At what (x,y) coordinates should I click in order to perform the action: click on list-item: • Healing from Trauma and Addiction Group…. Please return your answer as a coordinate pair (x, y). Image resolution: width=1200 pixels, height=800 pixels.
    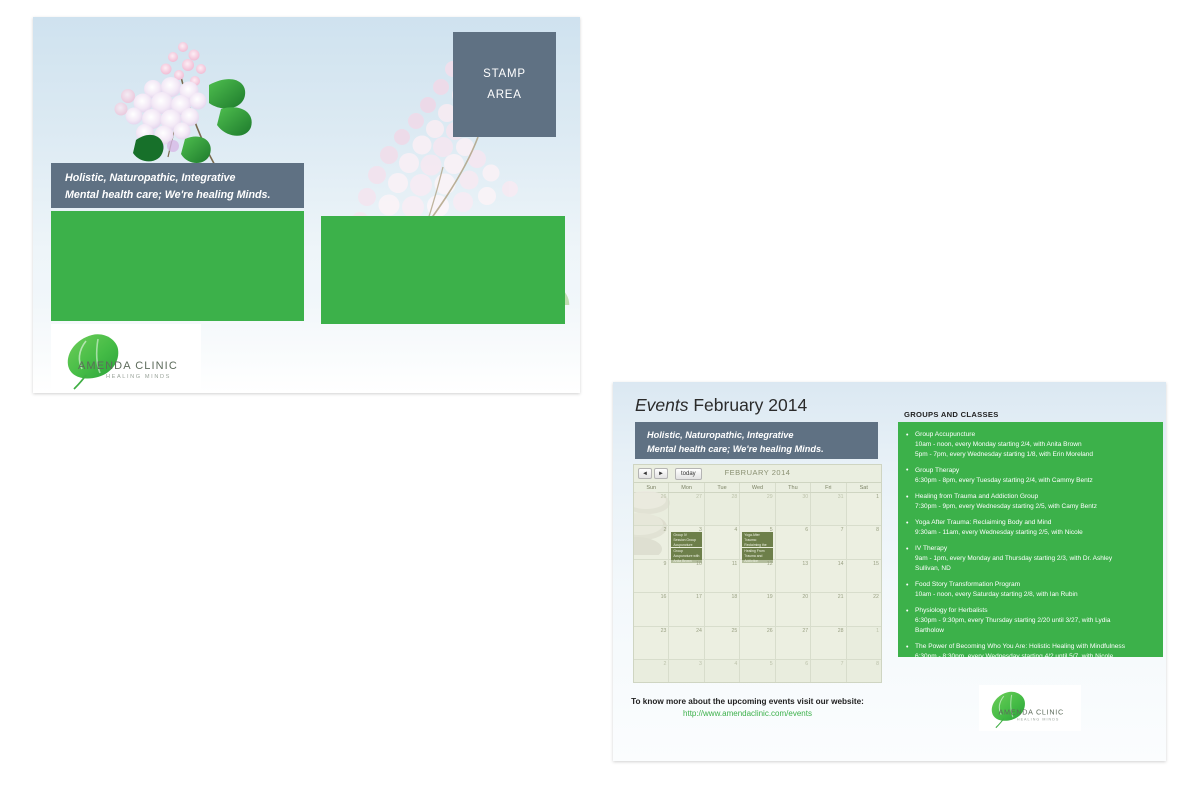
    Looking at the image, I should click on (1029, 502).